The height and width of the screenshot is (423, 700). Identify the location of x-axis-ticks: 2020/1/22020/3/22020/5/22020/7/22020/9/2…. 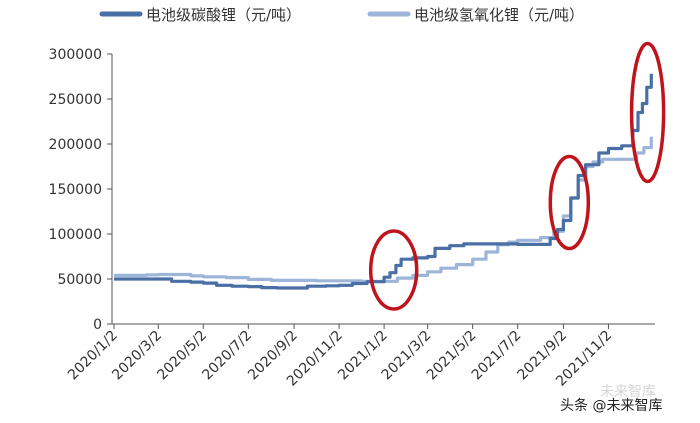
(340, 357).